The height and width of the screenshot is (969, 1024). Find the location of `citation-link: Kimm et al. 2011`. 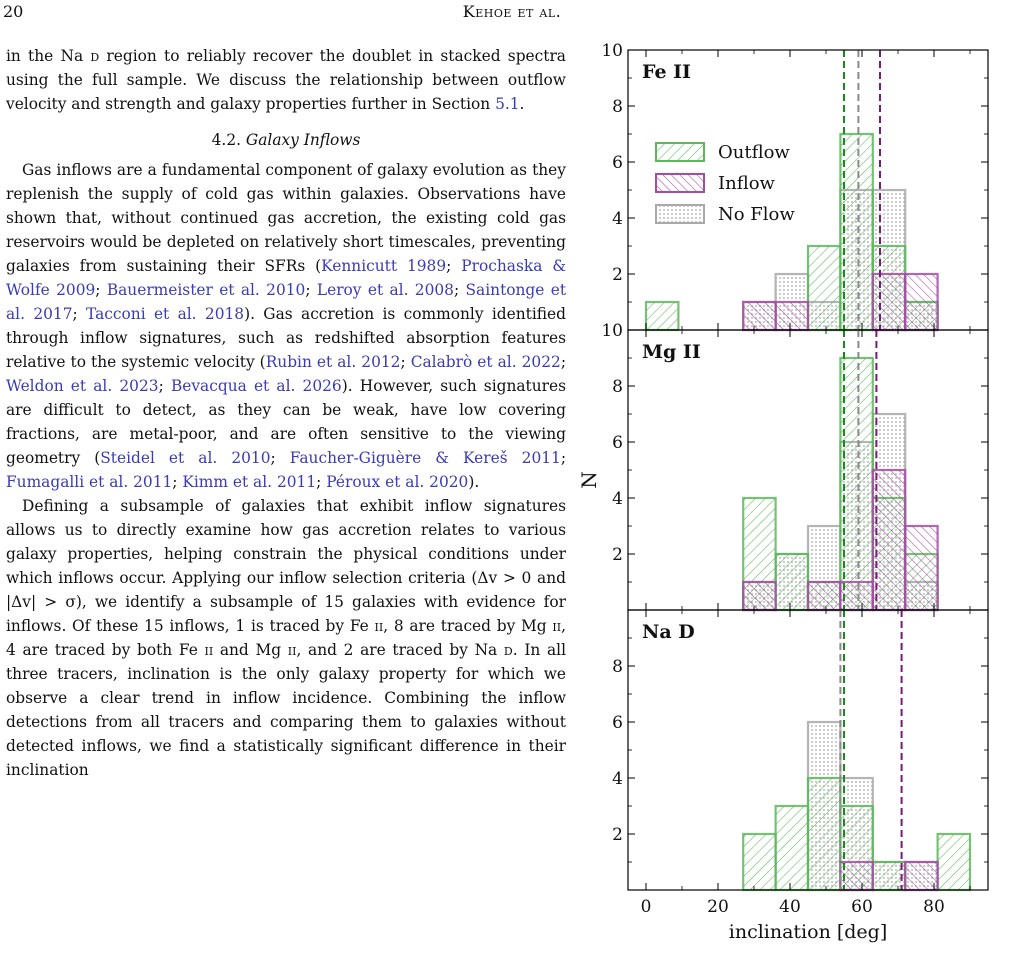

citation-link: Kimm et al. 2011 is located at coordinates (249, 482).